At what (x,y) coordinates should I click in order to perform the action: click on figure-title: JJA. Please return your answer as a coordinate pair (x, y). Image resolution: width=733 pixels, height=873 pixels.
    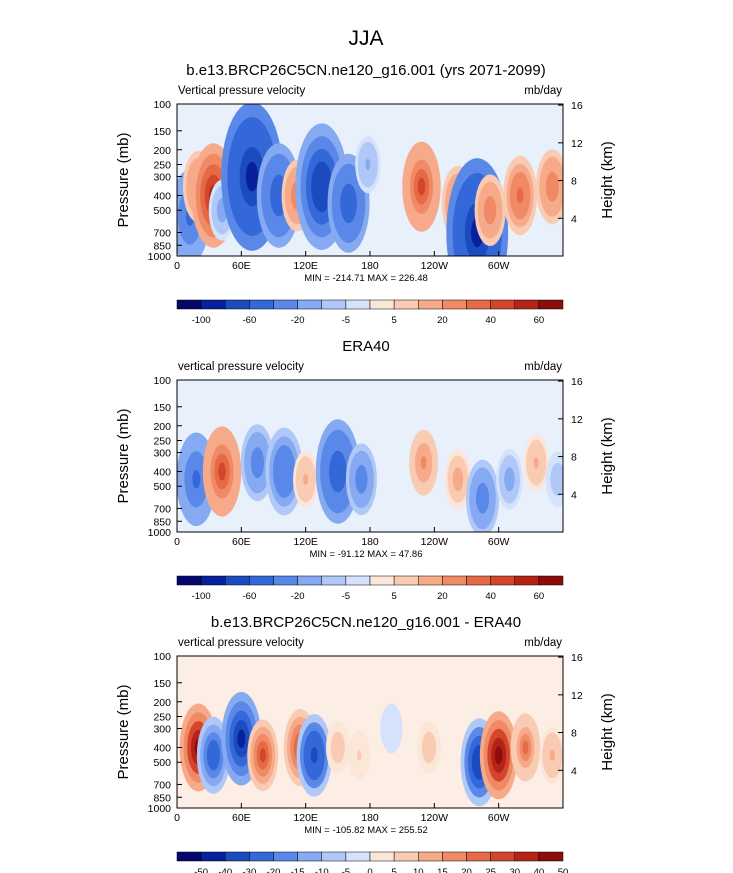
    Looking at the image, I should click on (365, 38).